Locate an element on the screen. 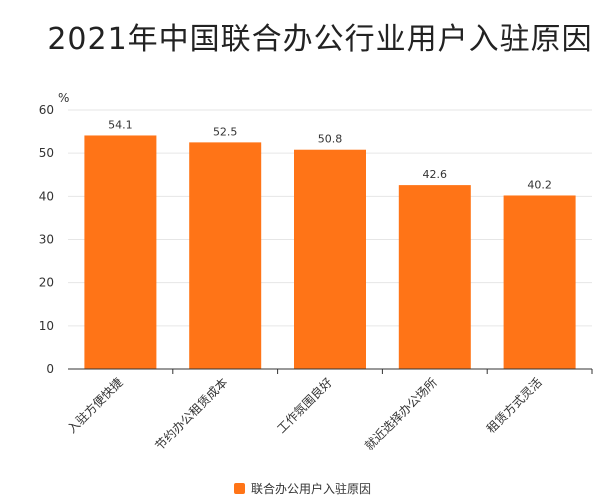 The height and width of the screenshot is (500, 605). chart-title: 2021年中国联合办公行业用户入驻原因 is located at coordinates (320, 39).